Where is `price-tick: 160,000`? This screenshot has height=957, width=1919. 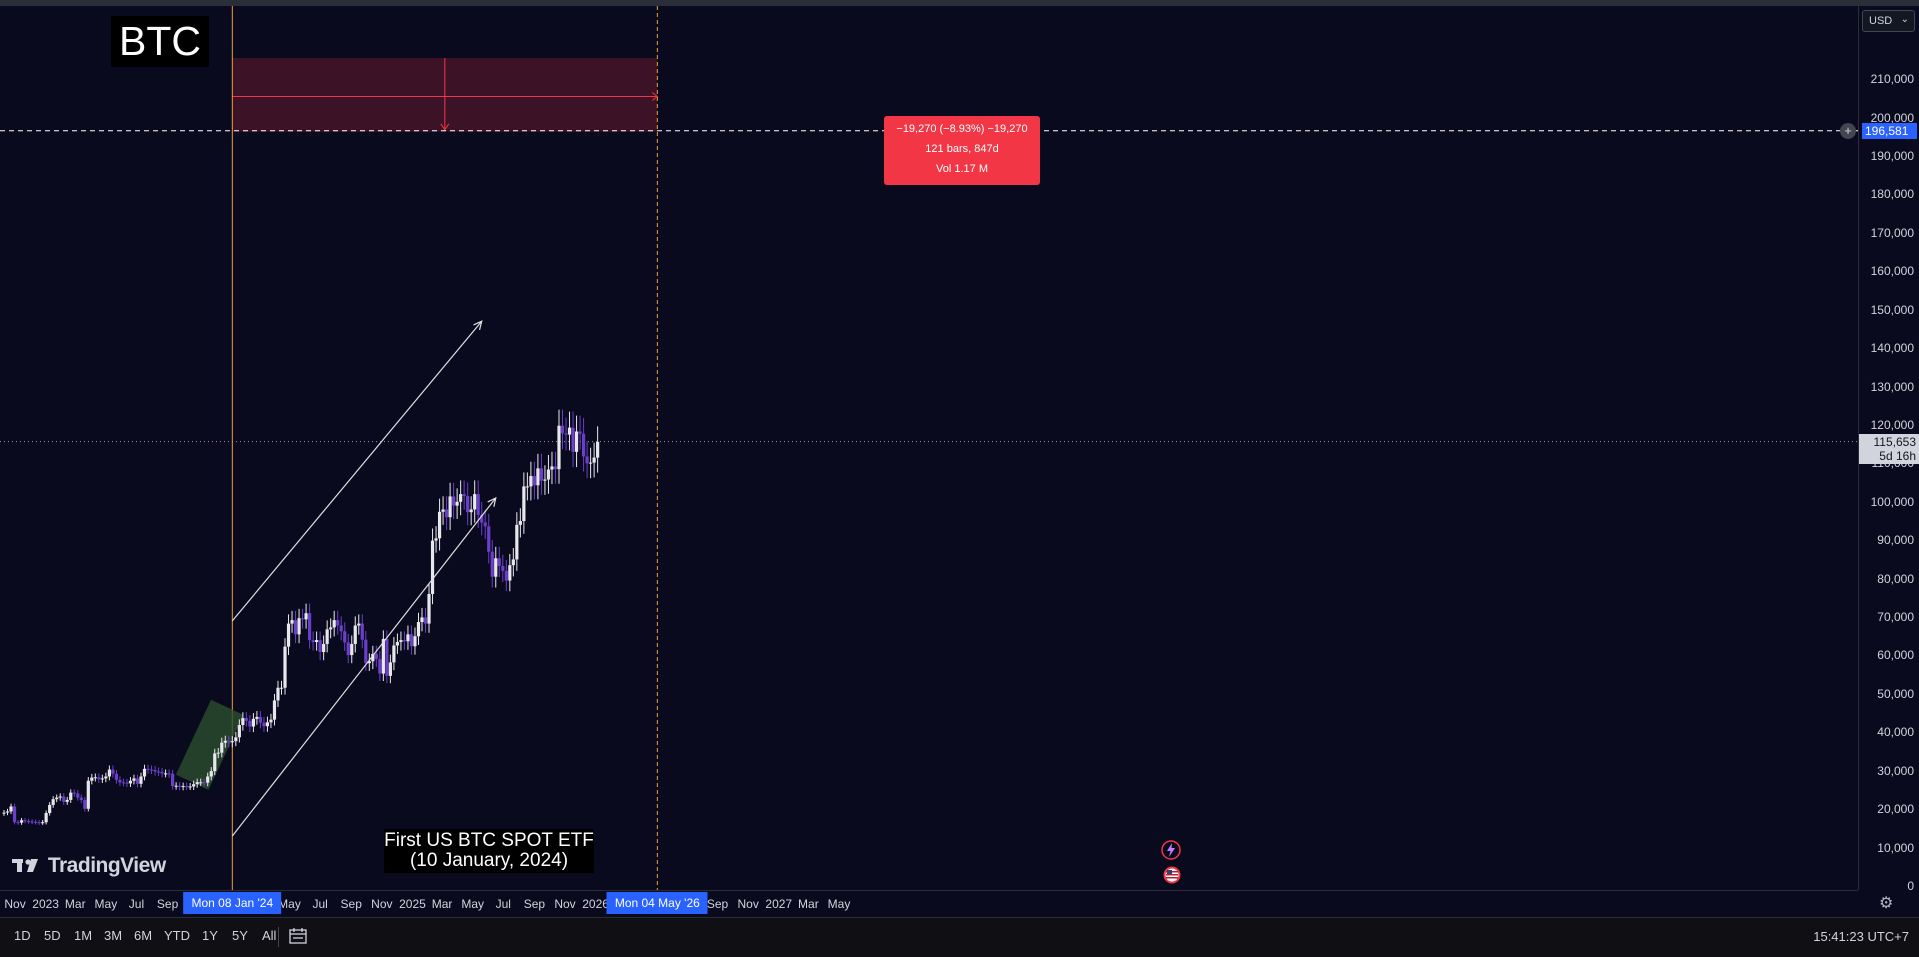 price-tick: 160,000 is located at coordinates (1892, 271).